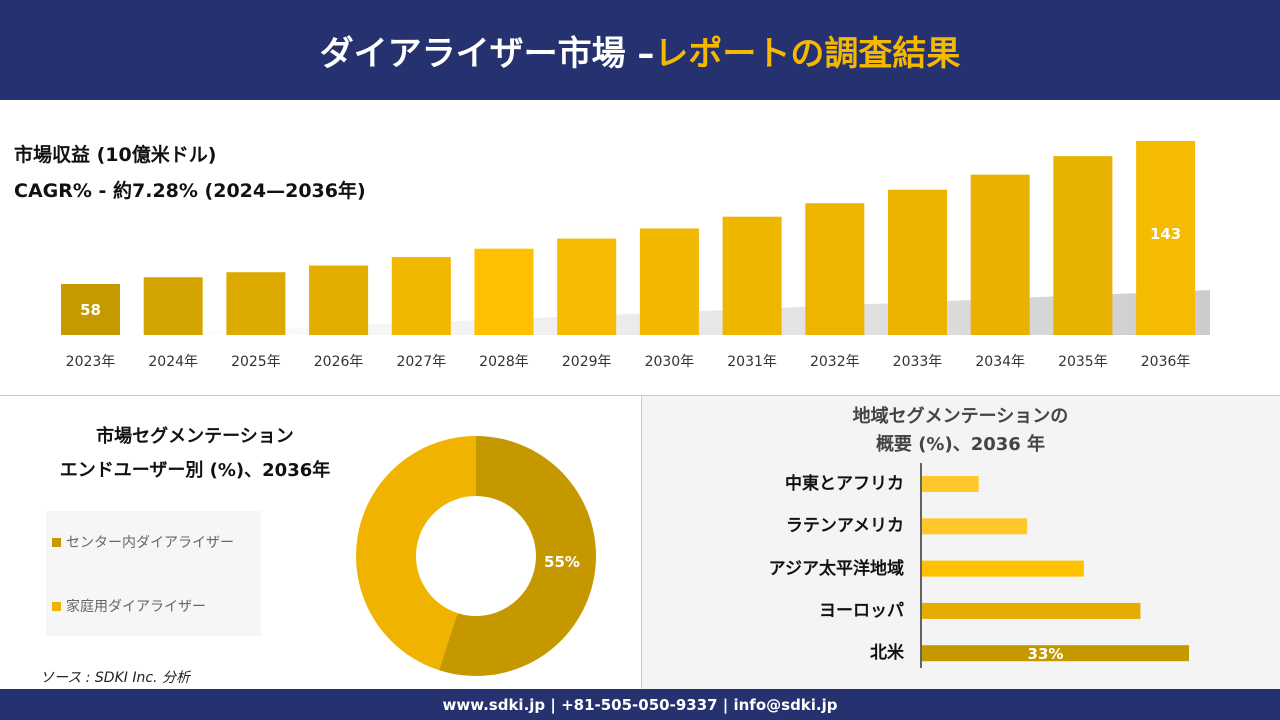 Image resolution: width=1280 pixels, height=720 pixels. What do you see at coordinates (190, 191) in the screenshot?
I see `cagr-text: CAGR% - 約7.28% (2024—2036年)` at bounding box center [190, 191].